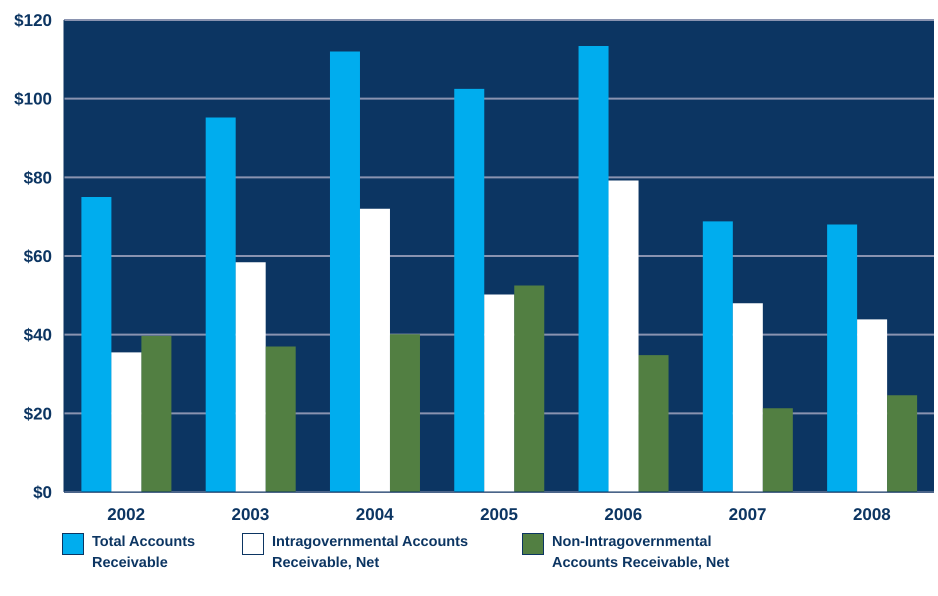  I want to click on y-tick-label: $40, so click(38, 335).